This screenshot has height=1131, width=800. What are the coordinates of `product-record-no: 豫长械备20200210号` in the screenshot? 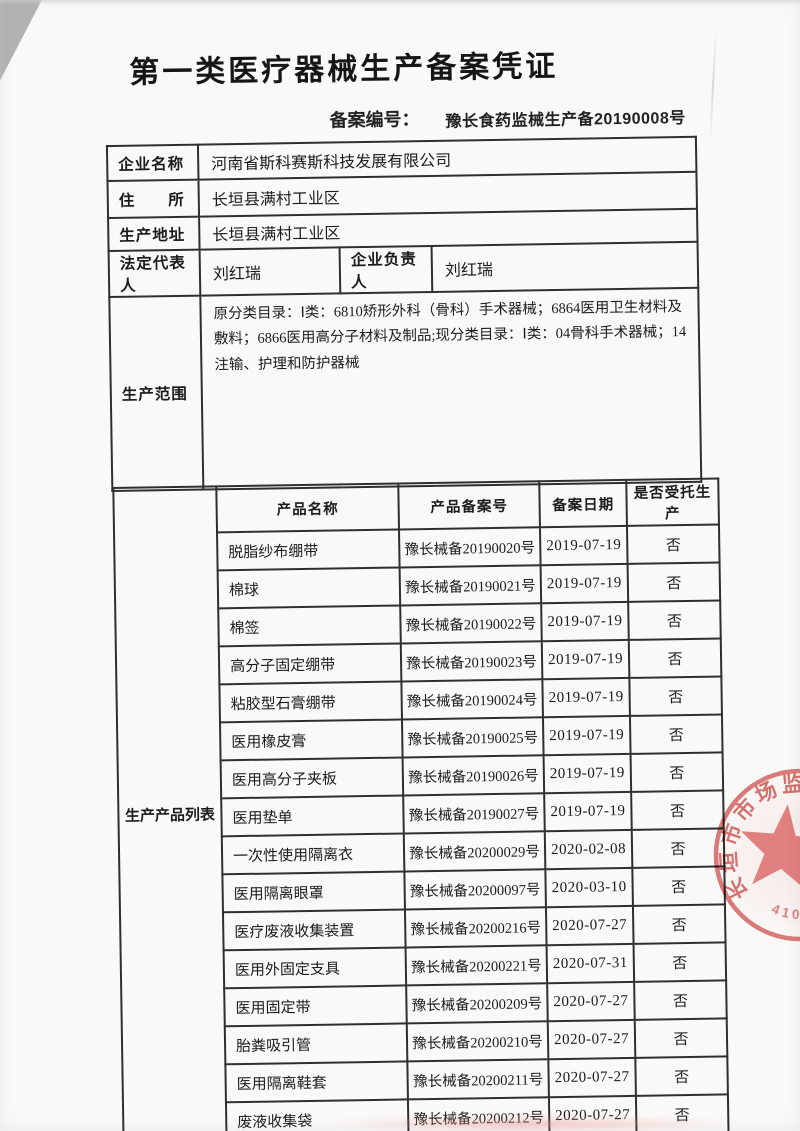 It's located at (477, 1041).